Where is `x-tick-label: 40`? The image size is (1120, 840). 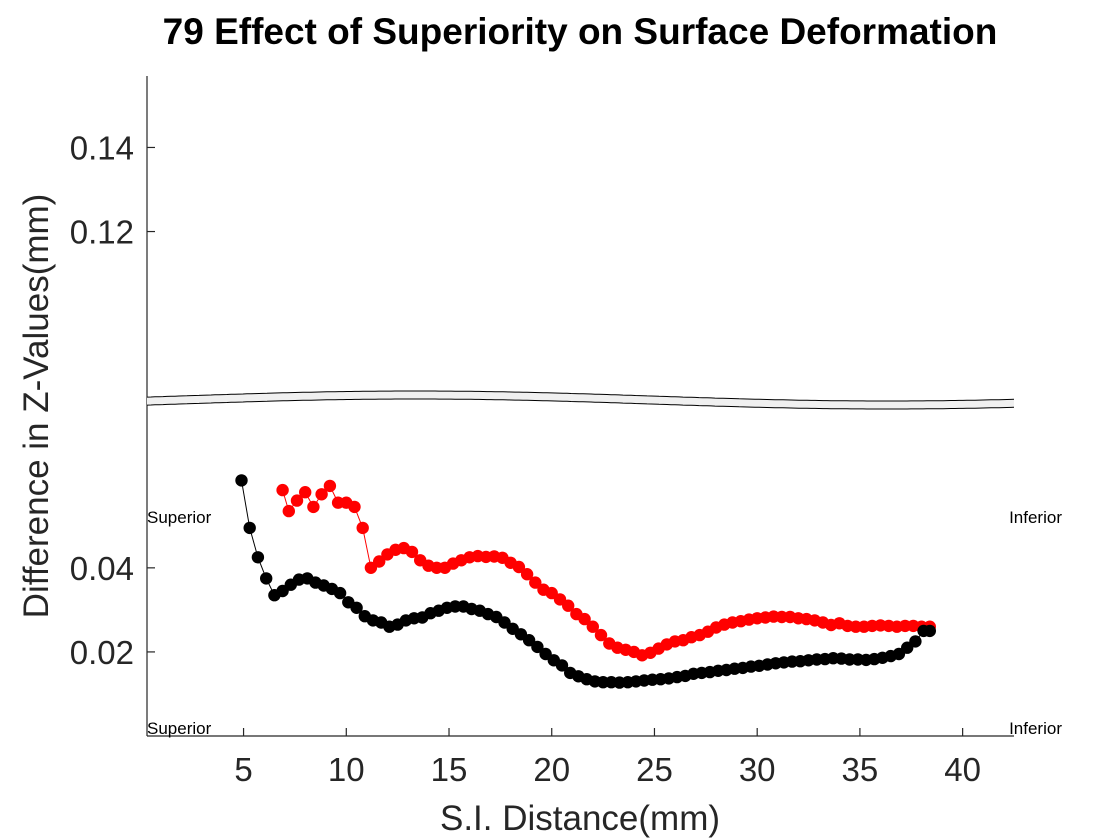 x-tick-label: 40 is located at coordinates (962, 769).